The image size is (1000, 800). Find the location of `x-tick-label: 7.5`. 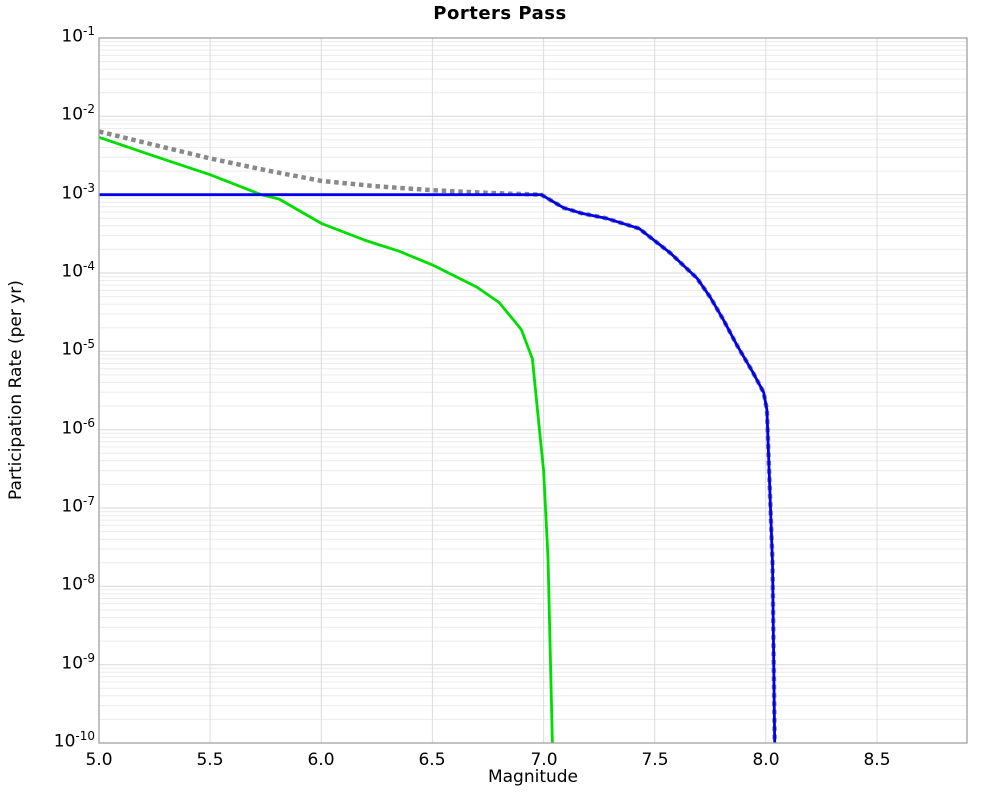

x-tick-label: 7.5 is located at coordinates (655, 760).